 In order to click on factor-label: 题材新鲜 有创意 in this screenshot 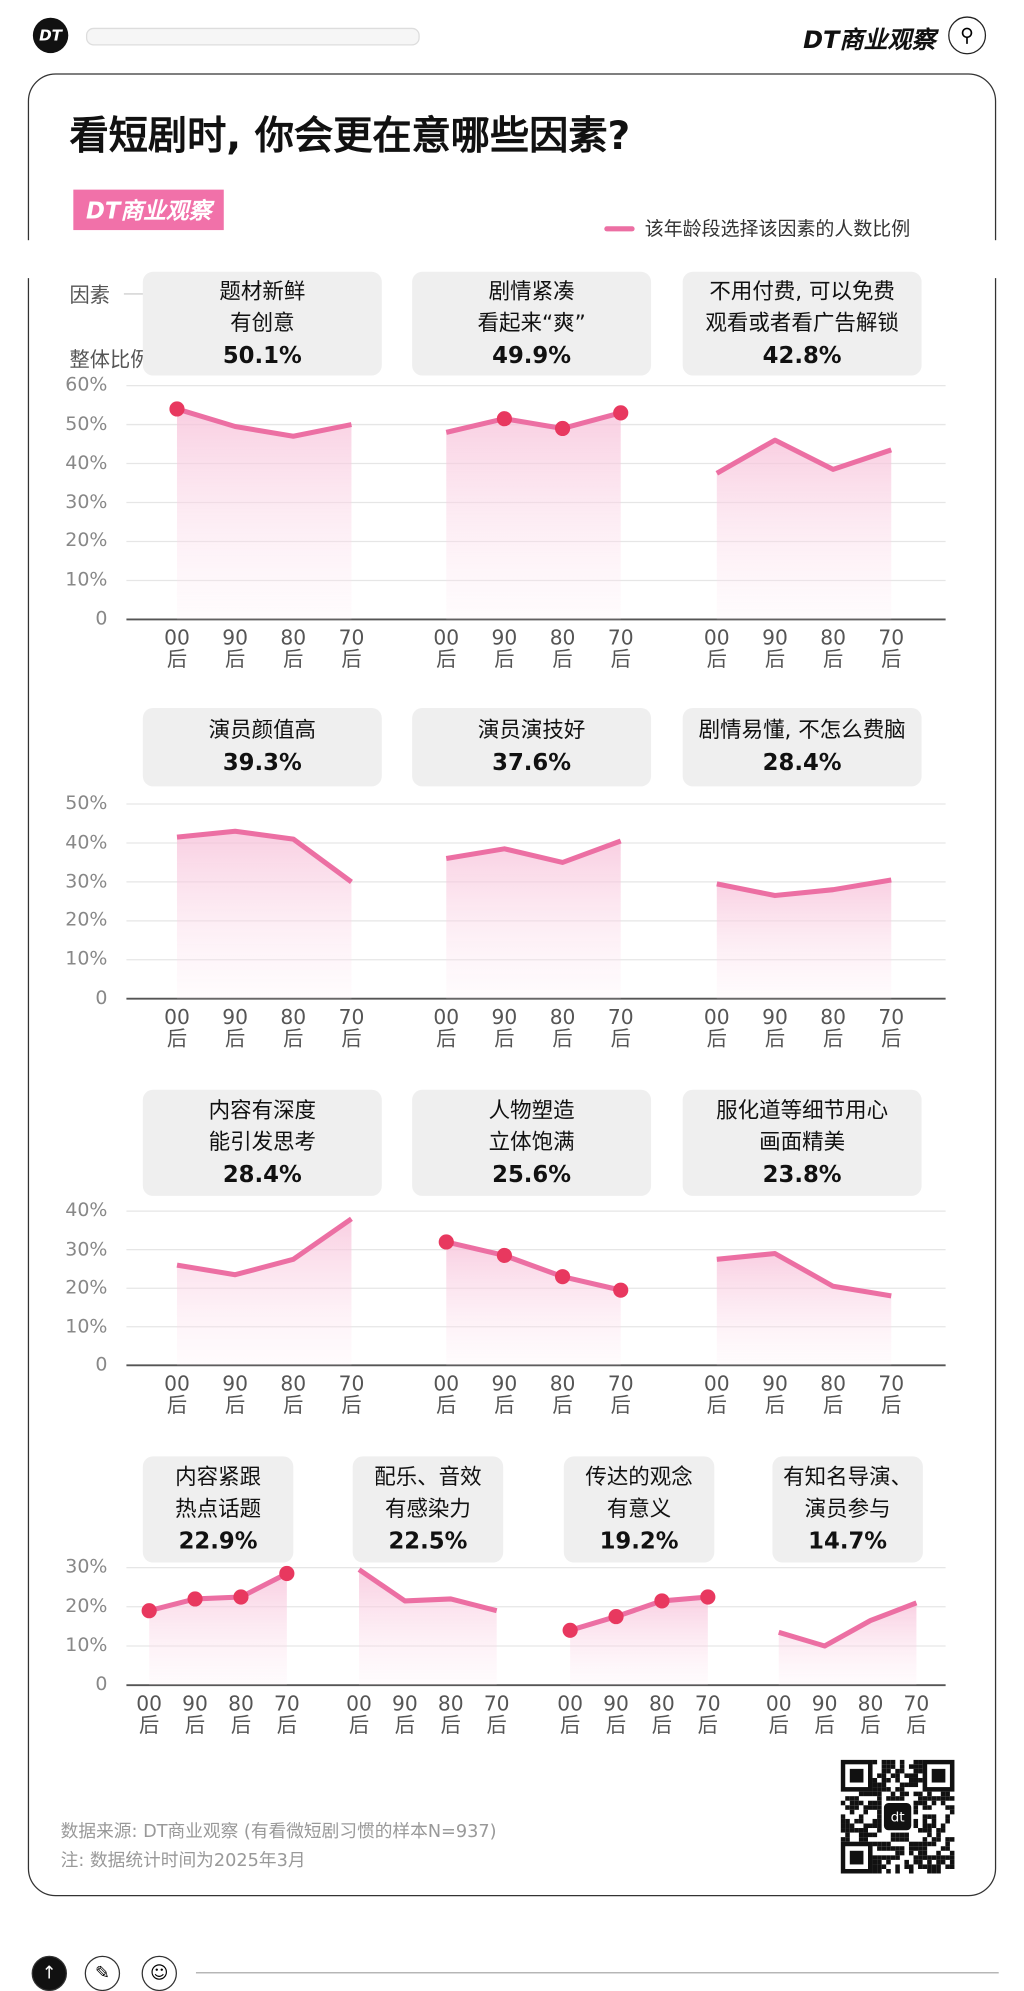, I will do `click(262, 307)`.